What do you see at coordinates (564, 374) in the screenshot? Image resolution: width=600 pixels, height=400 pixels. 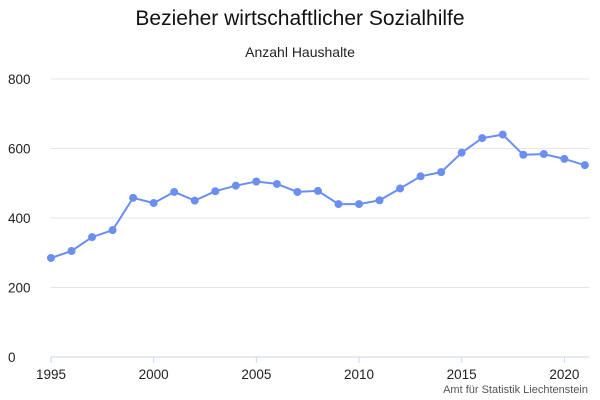 I see `x-tick-label: 2020` at bounding box center [564, 374].